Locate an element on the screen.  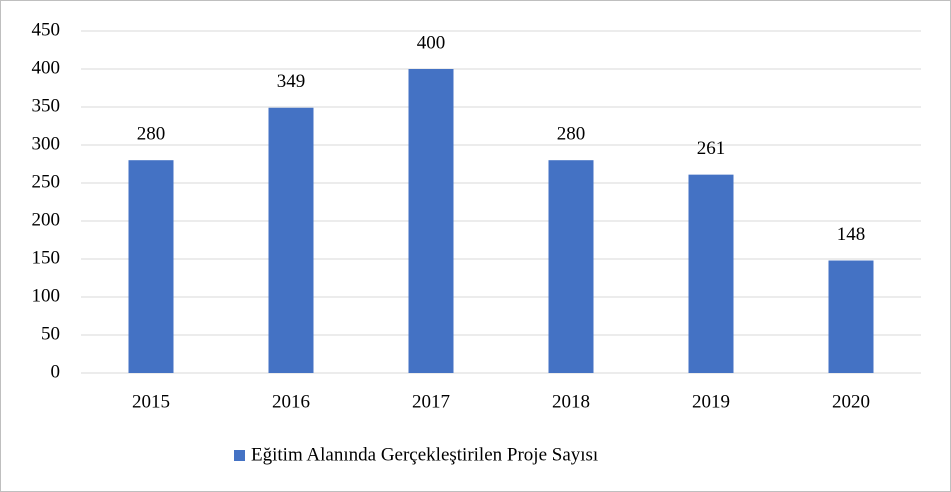
y-tick-label: 250 is located at coordinates (46, 181).